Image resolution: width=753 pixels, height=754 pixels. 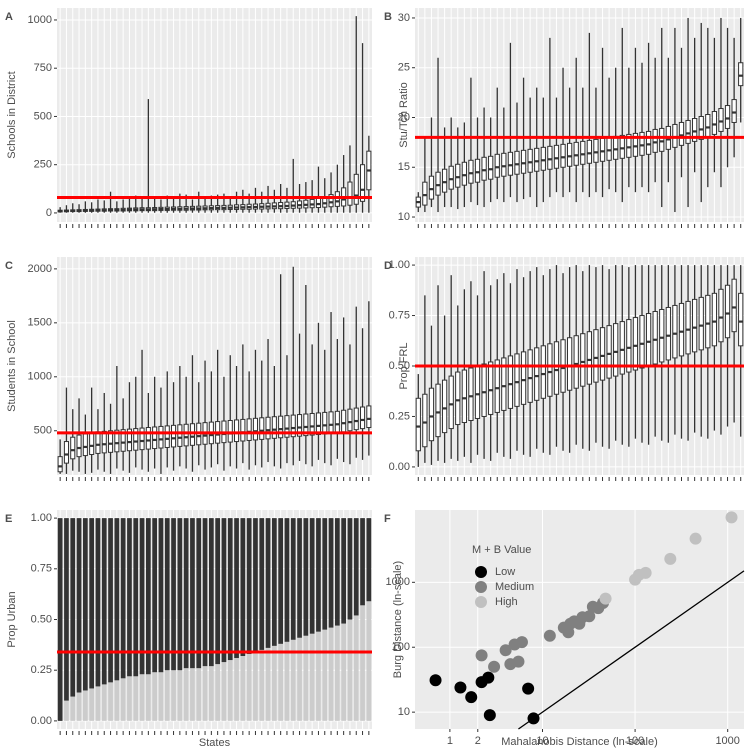 I want to click on y-tick-label: 1.00, so click(x=399, y=265).